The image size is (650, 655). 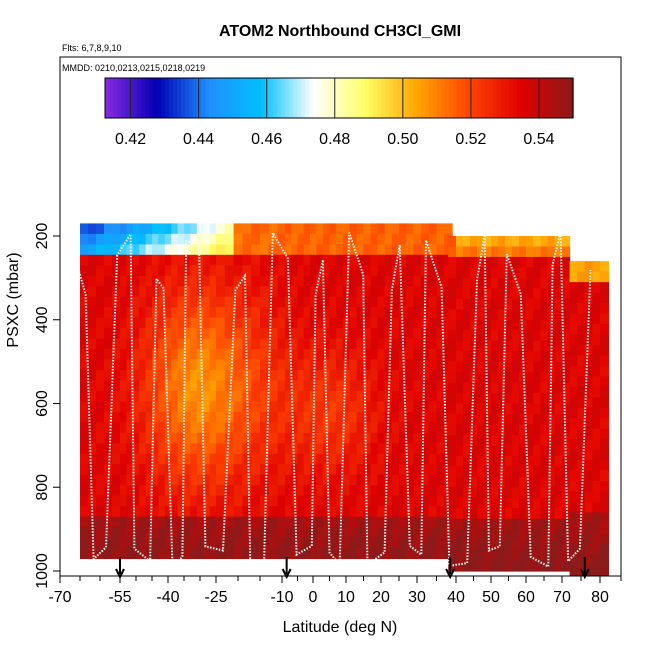 I want to click on y-tick-label: 1000, so click(x=42, y=571).